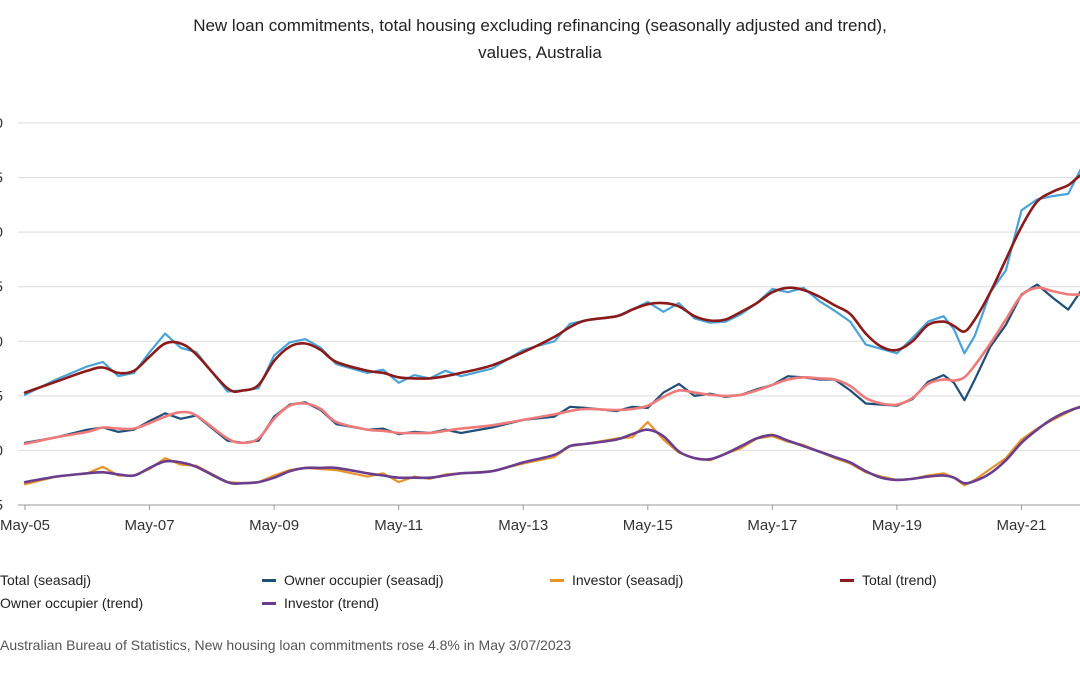 The width and height of the screenshot is (1080, 675). I want to click on legend-item: Owner occupier (trend), so click(71, 603).